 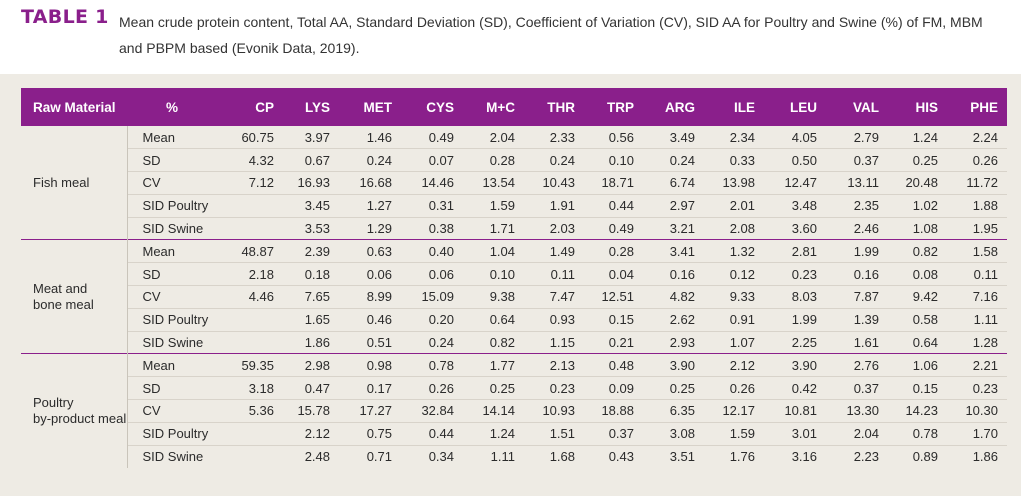 What do you see at coordinates (493, 228) in the screenshot?
I see `table-cell: 1.71` at bounding box center [493, 228].